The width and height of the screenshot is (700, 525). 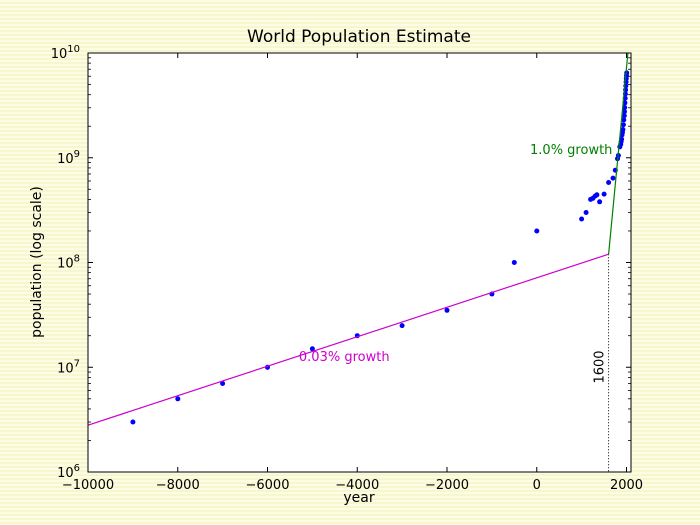 I want to click on x-tick-label: −10000, so click(x=88, y=485).